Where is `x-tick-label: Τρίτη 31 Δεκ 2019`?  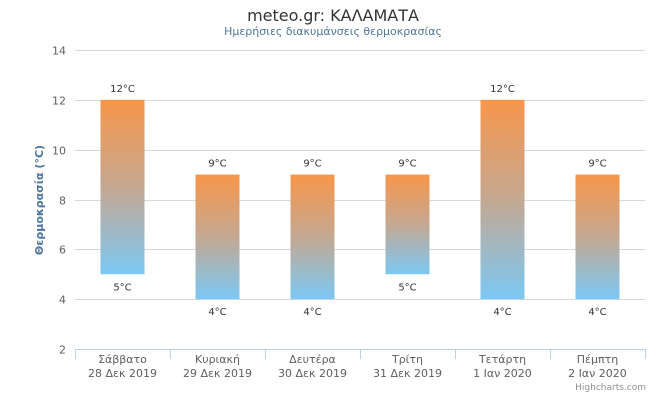 x-tick-label: Τρίτη 31 Δεκ 2019 is located at coordinates (407, 366).